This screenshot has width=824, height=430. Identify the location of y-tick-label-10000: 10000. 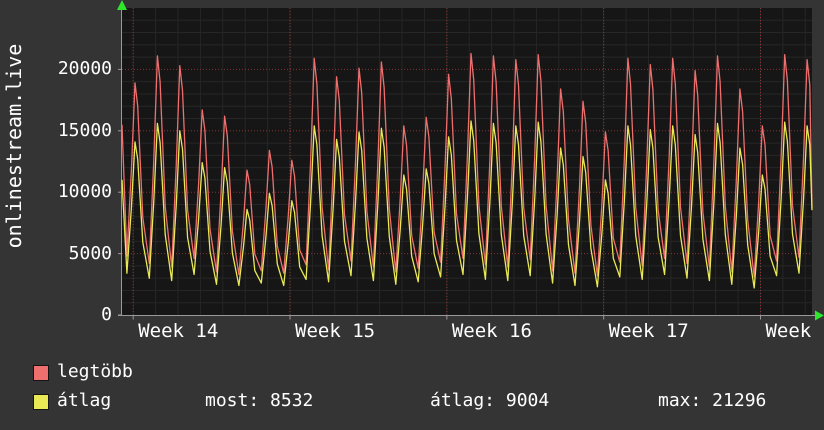
(84, 192).